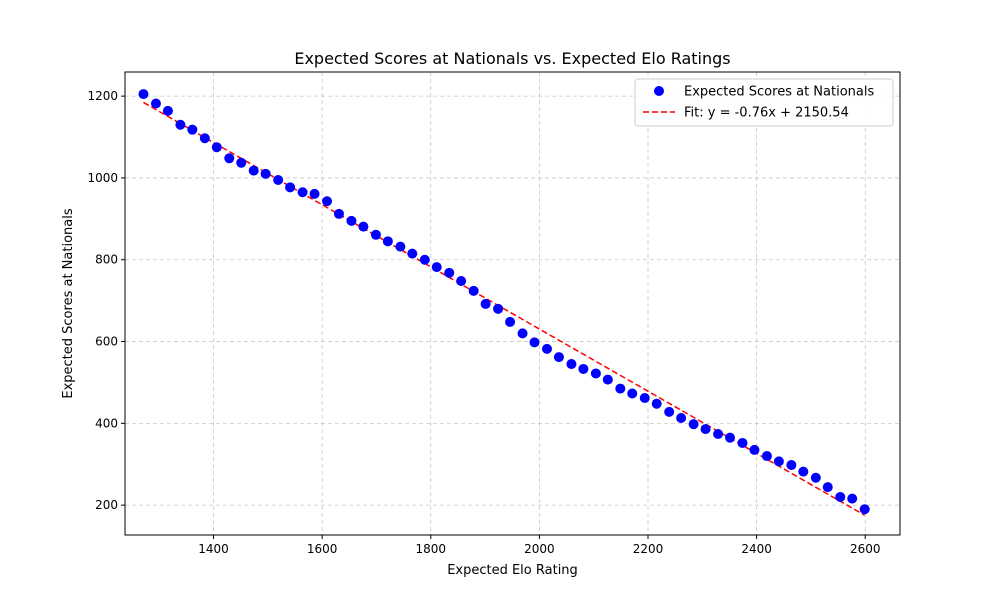 This screenshot has height=600, width=1000. I want to click on y-tick-label: 1200, so click(102, 96).